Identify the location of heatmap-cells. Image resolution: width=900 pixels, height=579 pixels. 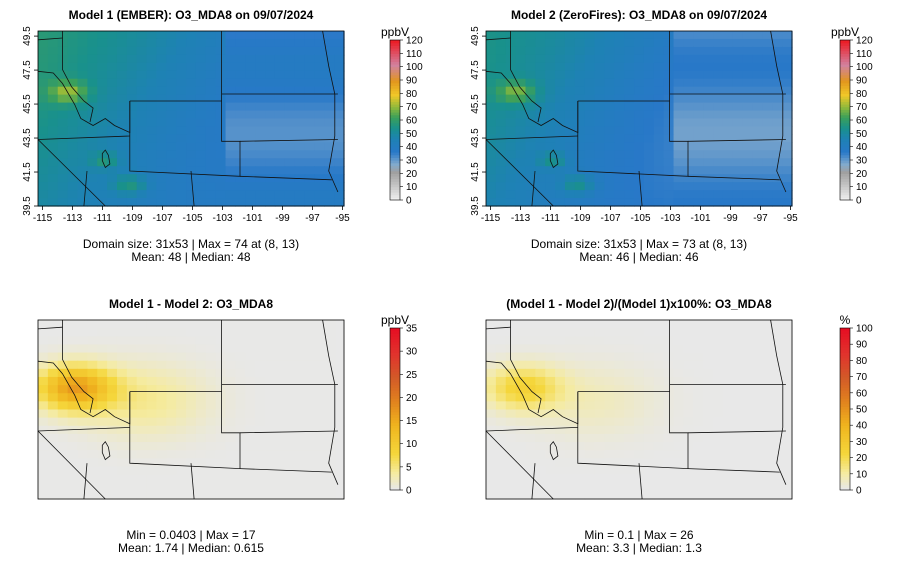
(639, 410).